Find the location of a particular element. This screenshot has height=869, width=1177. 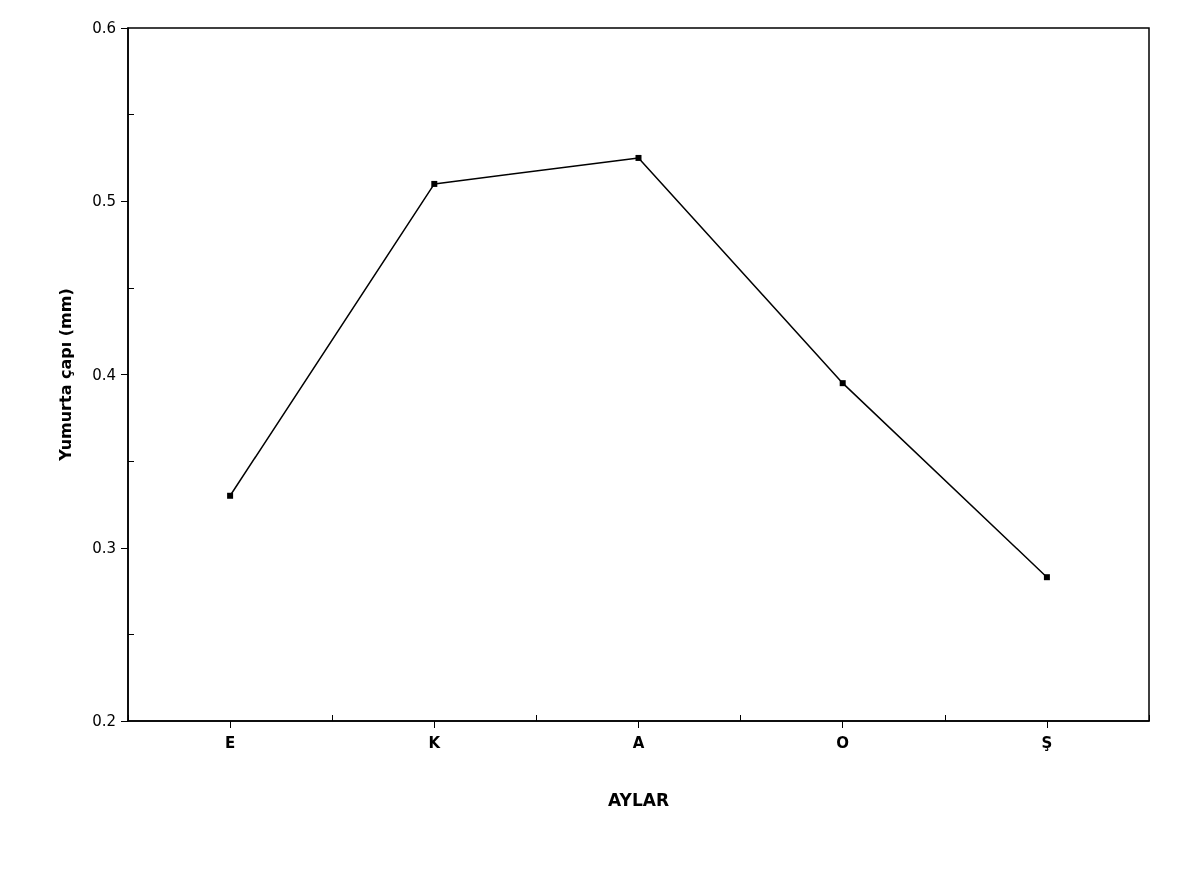

x-tick-label: A is located at coordinates (638, 742).